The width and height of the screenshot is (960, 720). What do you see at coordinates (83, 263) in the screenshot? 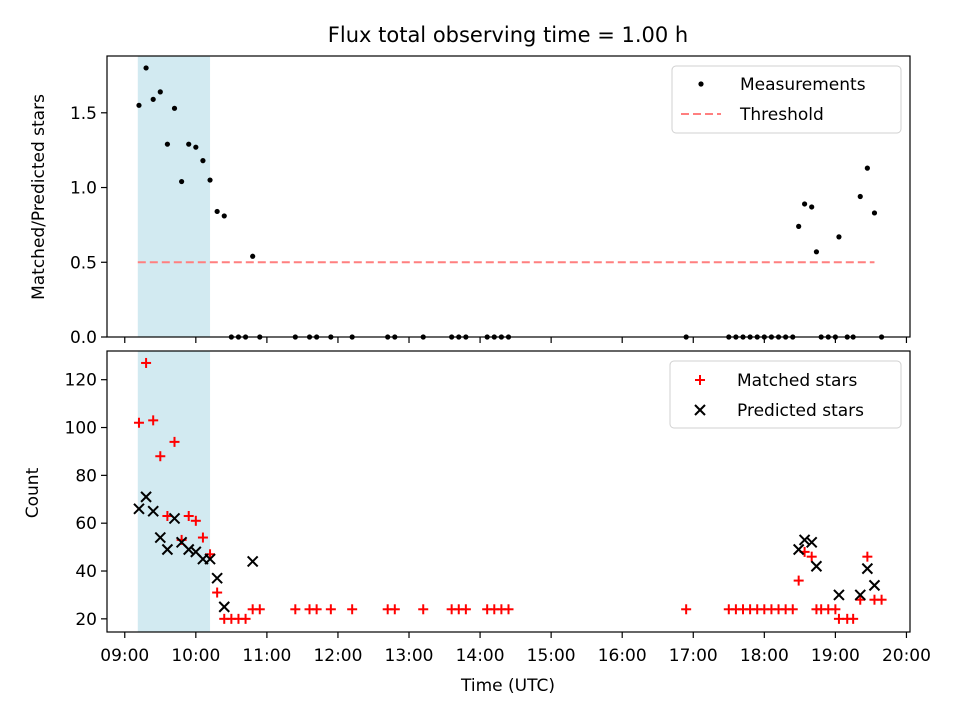
I see `top-y-tick-label: 0.5` at bounding box center [83, 263].